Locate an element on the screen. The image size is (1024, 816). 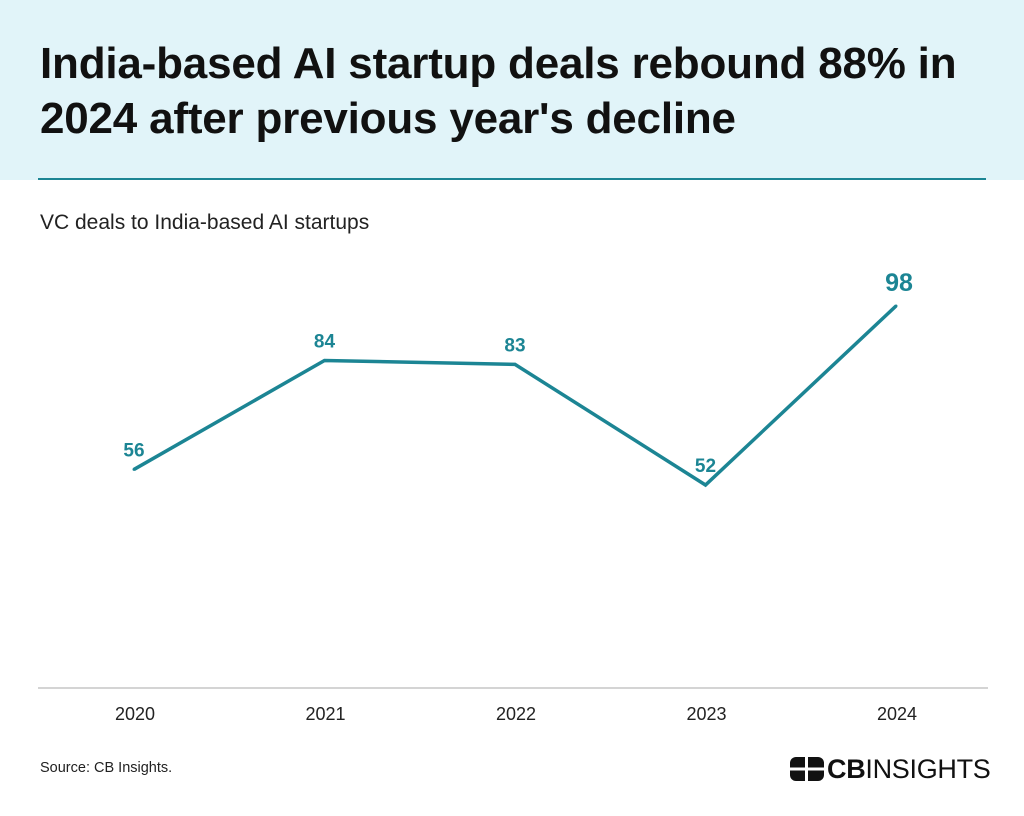
data-point-2023 is located at coordinates (705, 485).